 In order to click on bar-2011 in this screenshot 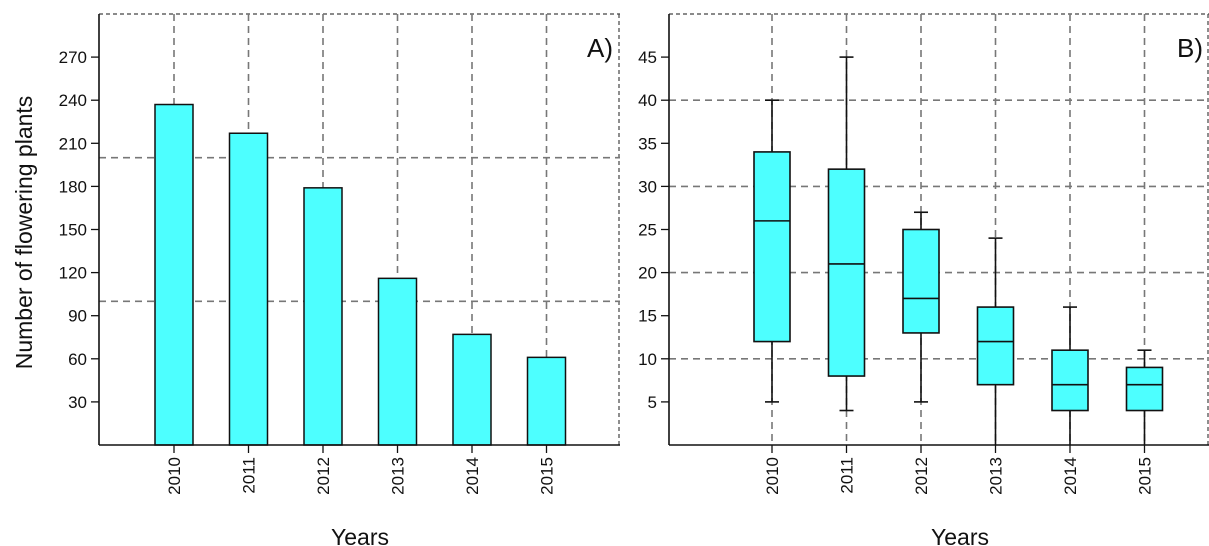, I will do `click(248, 289)`.